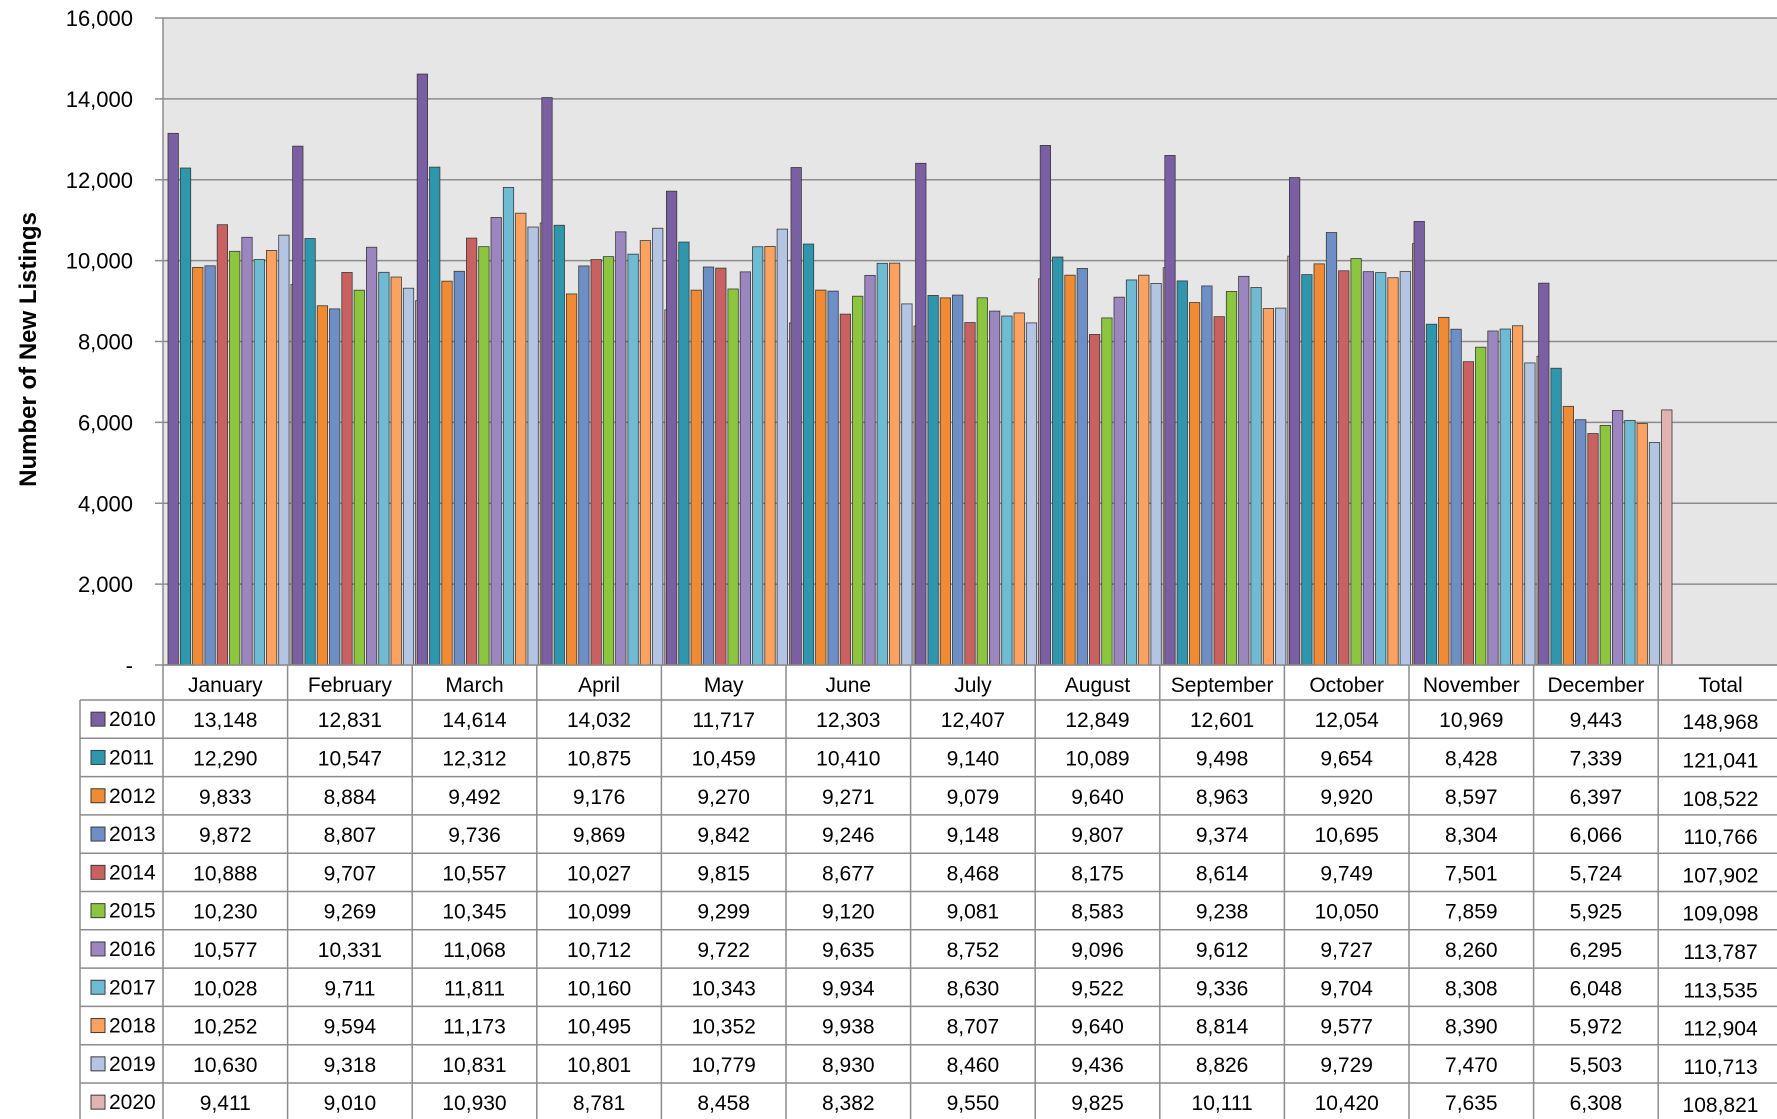 This screenshot has height=1119, width=1777. What do you see at coordinates (1595, 685) in the screenshot?
I see `category-label: December` at bounding box center [1595, 685].